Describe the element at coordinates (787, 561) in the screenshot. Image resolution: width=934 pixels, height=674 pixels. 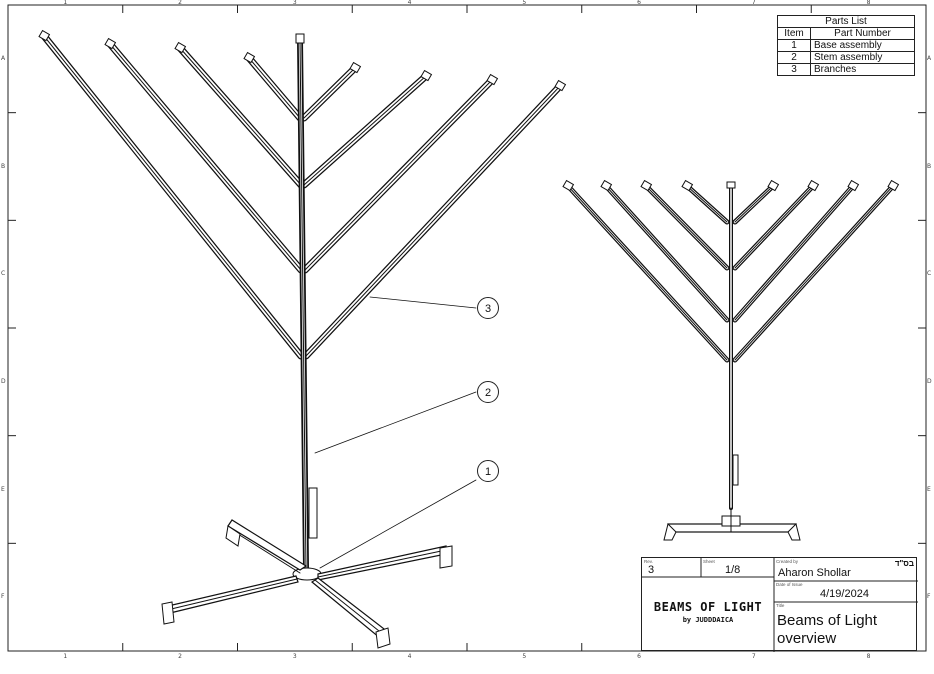
I see `created-by-label: Created by` at that location.